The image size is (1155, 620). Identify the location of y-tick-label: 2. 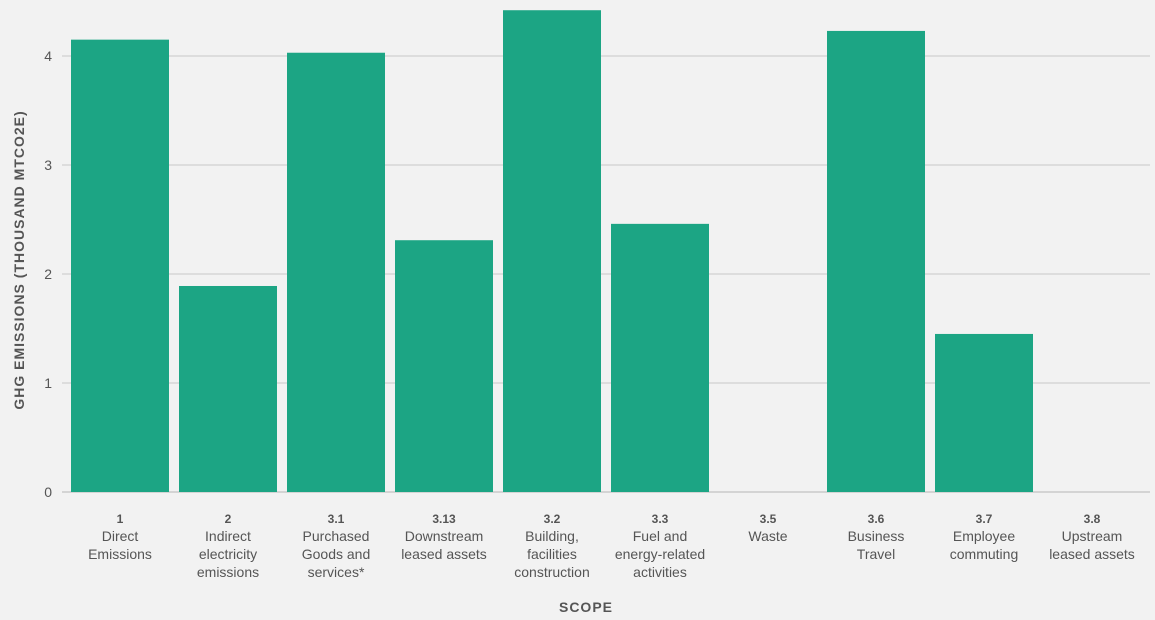
(48, 274).